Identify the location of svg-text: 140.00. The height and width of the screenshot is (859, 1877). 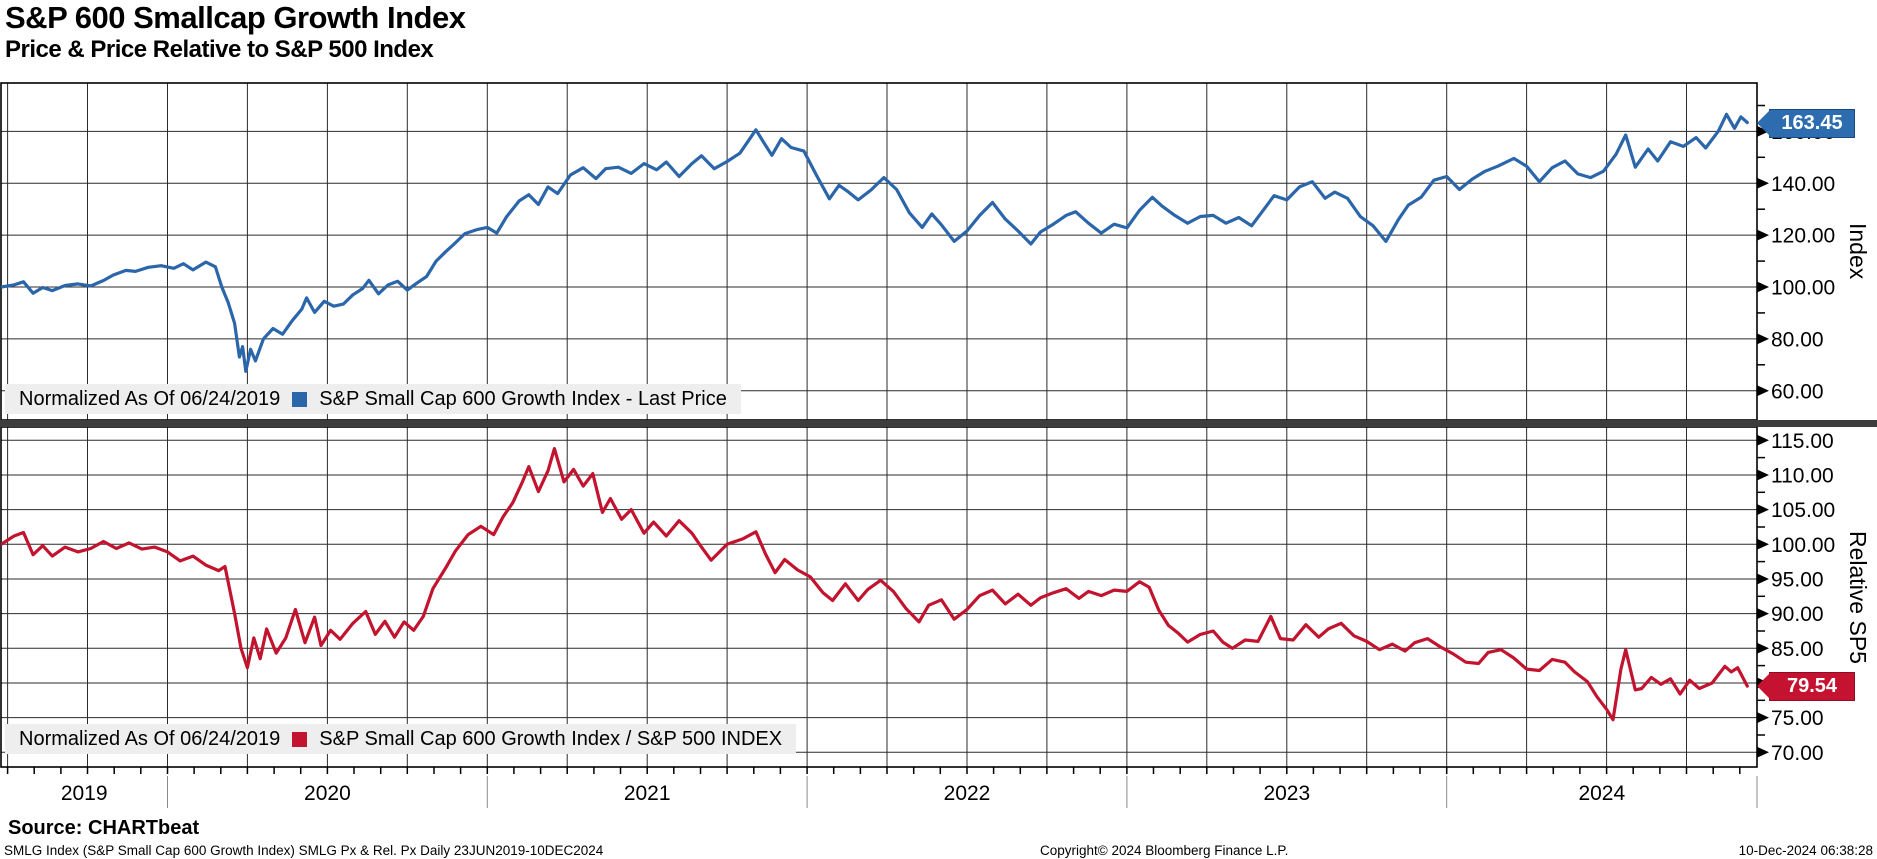
(1803, 184).